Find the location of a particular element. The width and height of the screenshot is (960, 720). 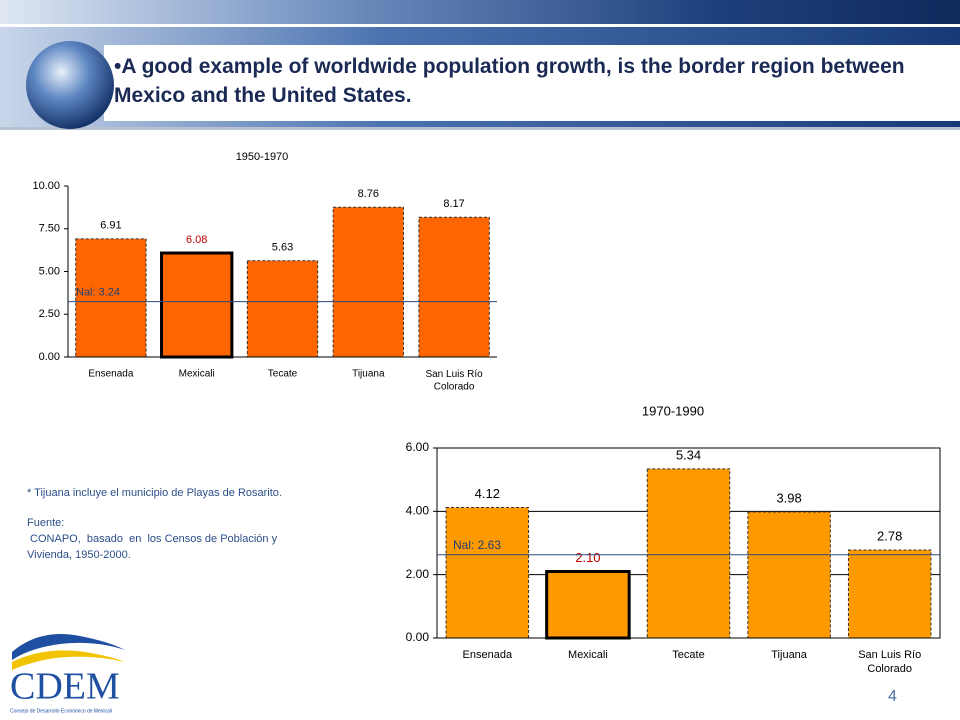

value-label: 4.12 is located at coordinates (487, 493).